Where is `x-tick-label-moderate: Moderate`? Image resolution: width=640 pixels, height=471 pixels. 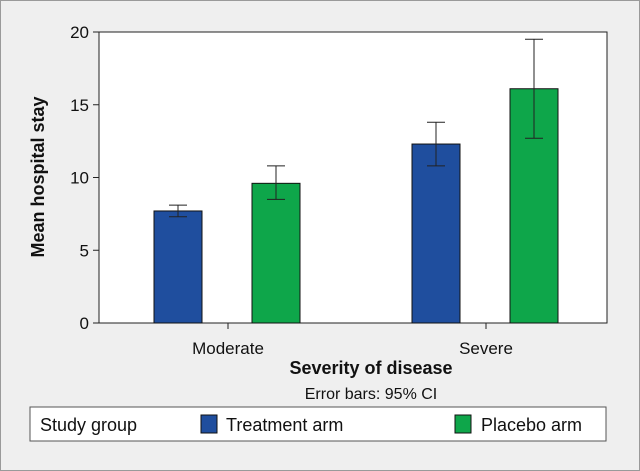
x-tick-label-moderate: Moderate is located at coordinates (228, 348).